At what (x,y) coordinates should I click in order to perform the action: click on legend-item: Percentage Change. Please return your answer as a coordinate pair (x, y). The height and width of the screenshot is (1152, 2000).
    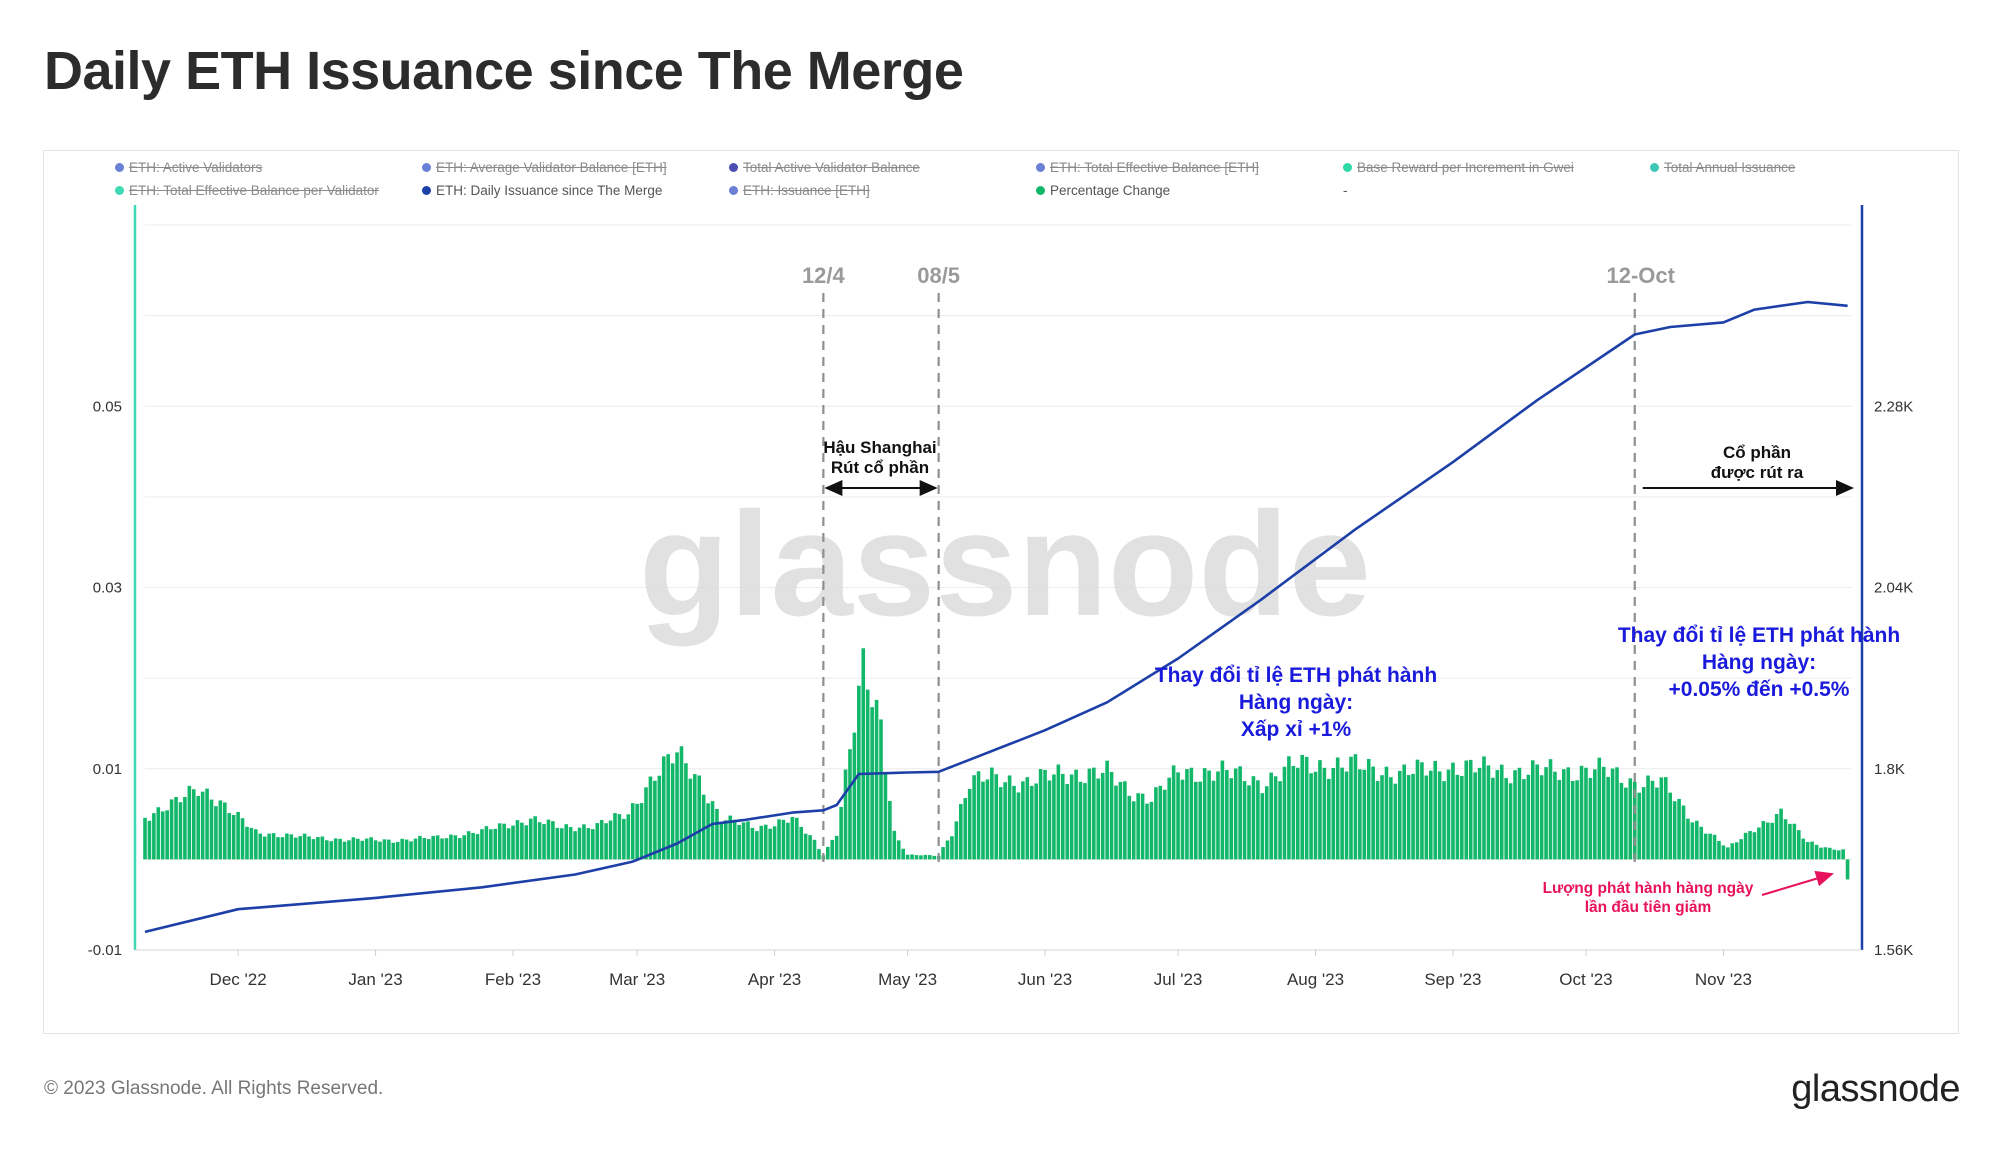
    Looking at the image, I should click on (1103, 190).